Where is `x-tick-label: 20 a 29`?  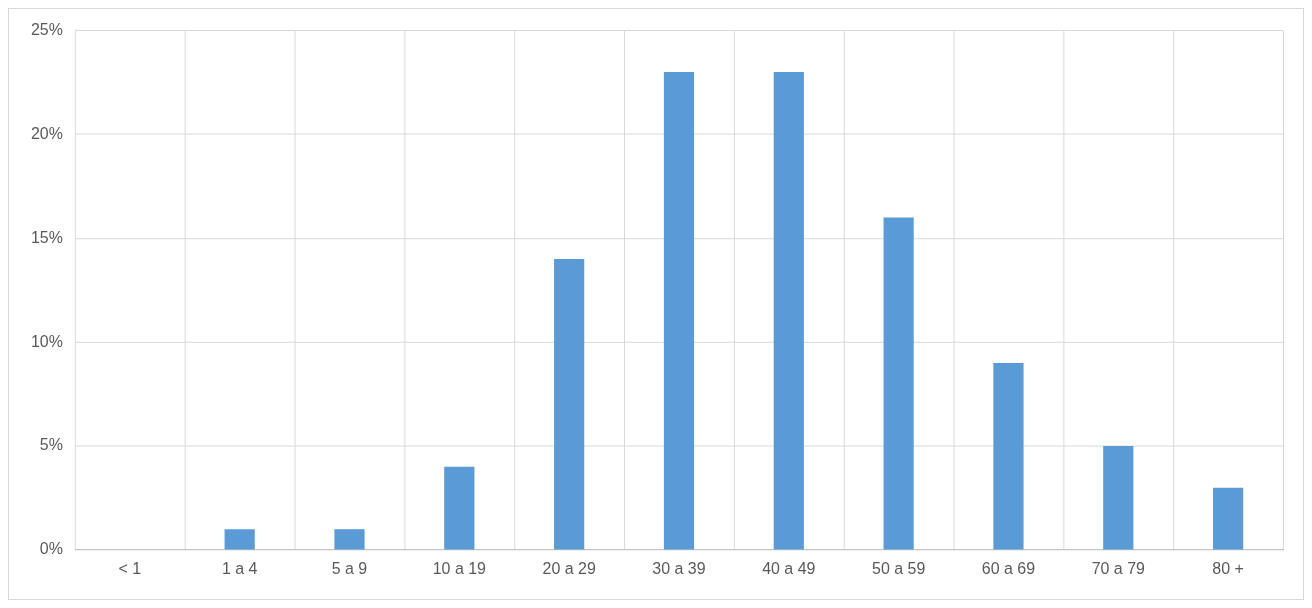 x-tick-label: 20 a 29 is located at coordinates (569, 568).